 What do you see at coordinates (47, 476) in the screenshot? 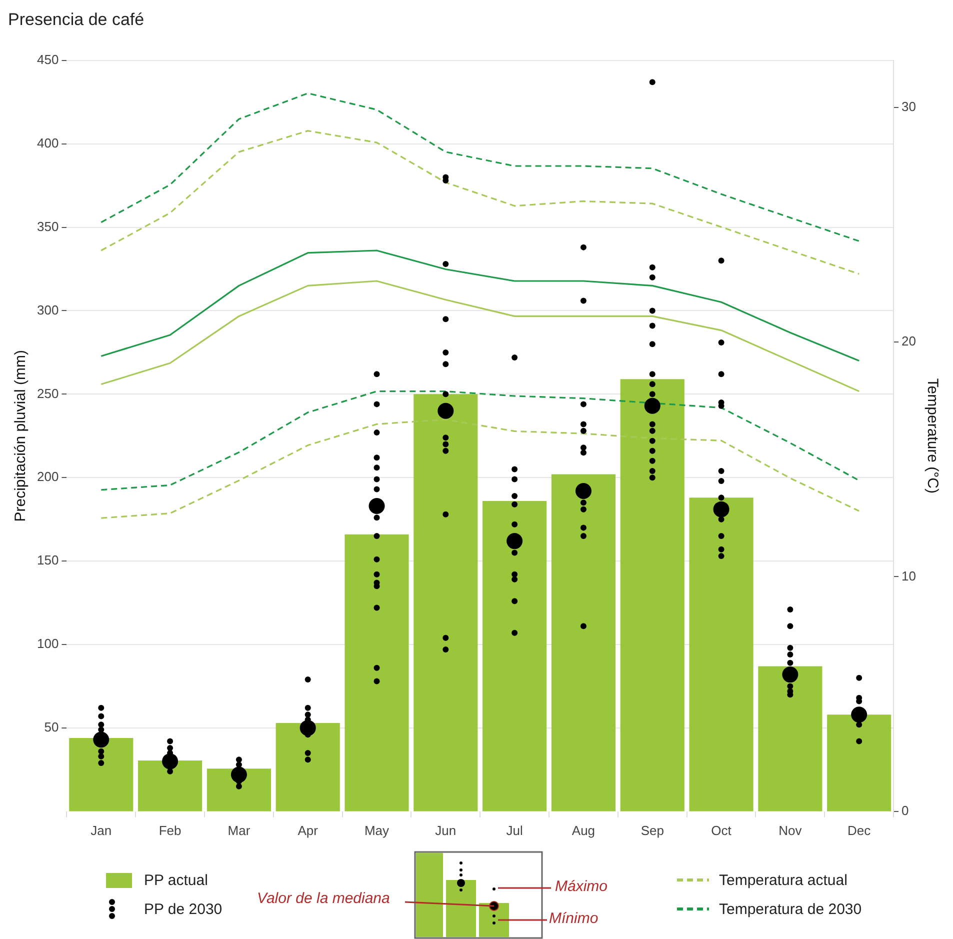
I see `y-tick-label: 200` at bounding box center [47, 476].